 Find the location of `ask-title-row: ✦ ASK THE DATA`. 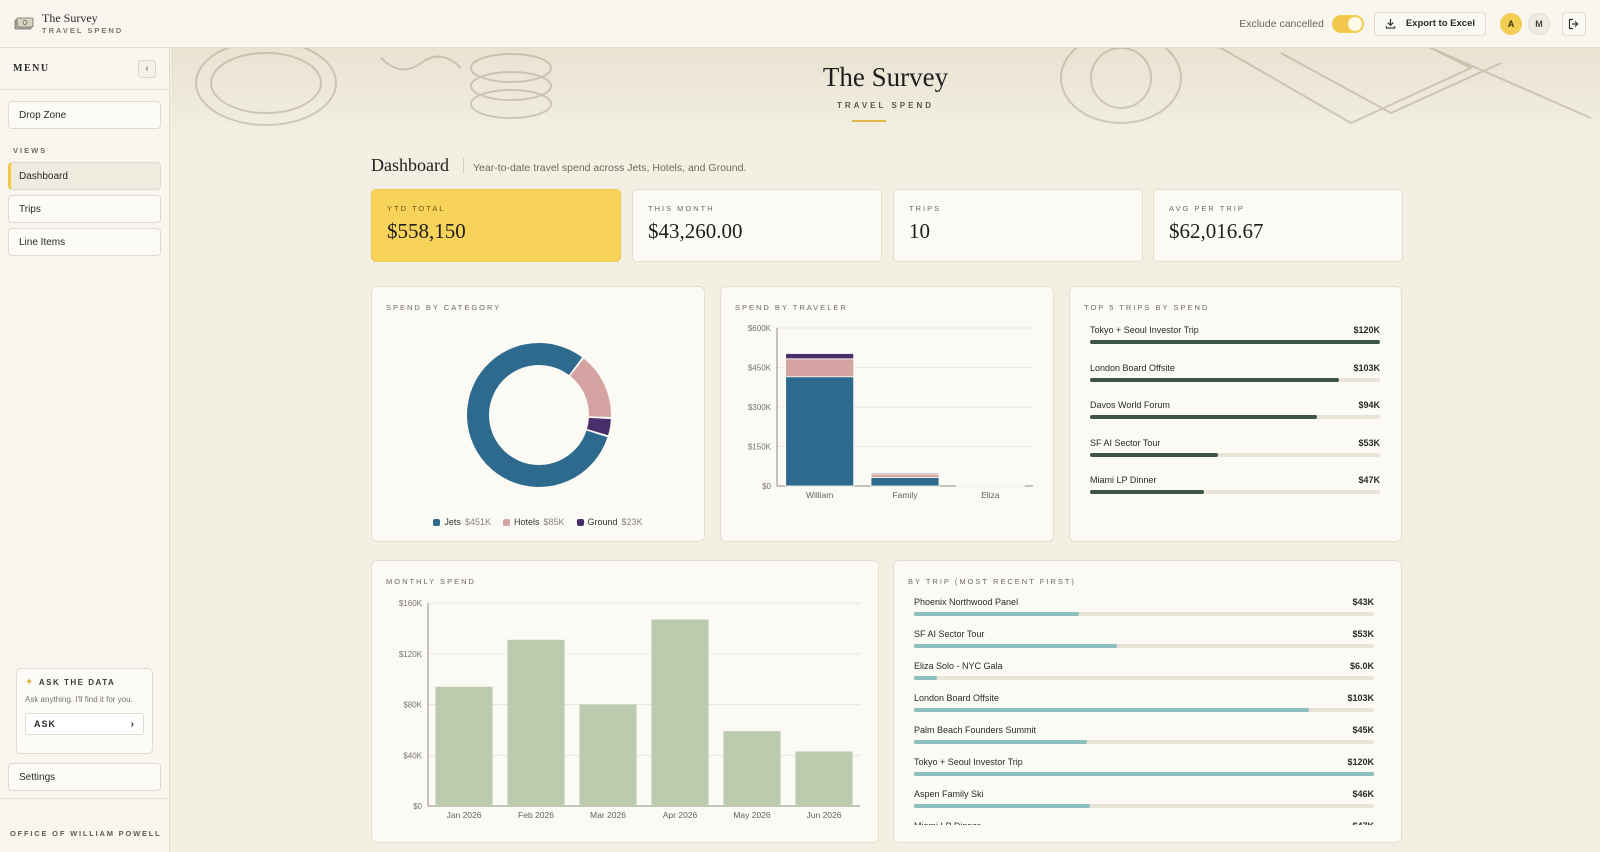

ask-title-row: ✦ ASK THE DATA is located at coordinates (84, 682).